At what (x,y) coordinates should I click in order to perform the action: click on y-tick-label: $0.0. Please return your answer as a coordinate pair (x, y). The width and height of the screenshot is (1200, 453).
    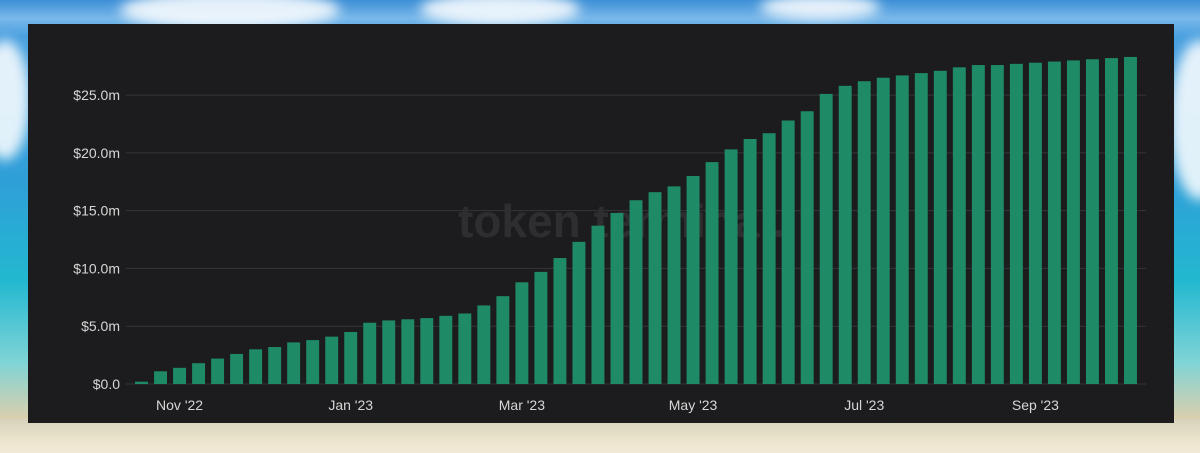
    Looking at the image, I should click on (106, 384).